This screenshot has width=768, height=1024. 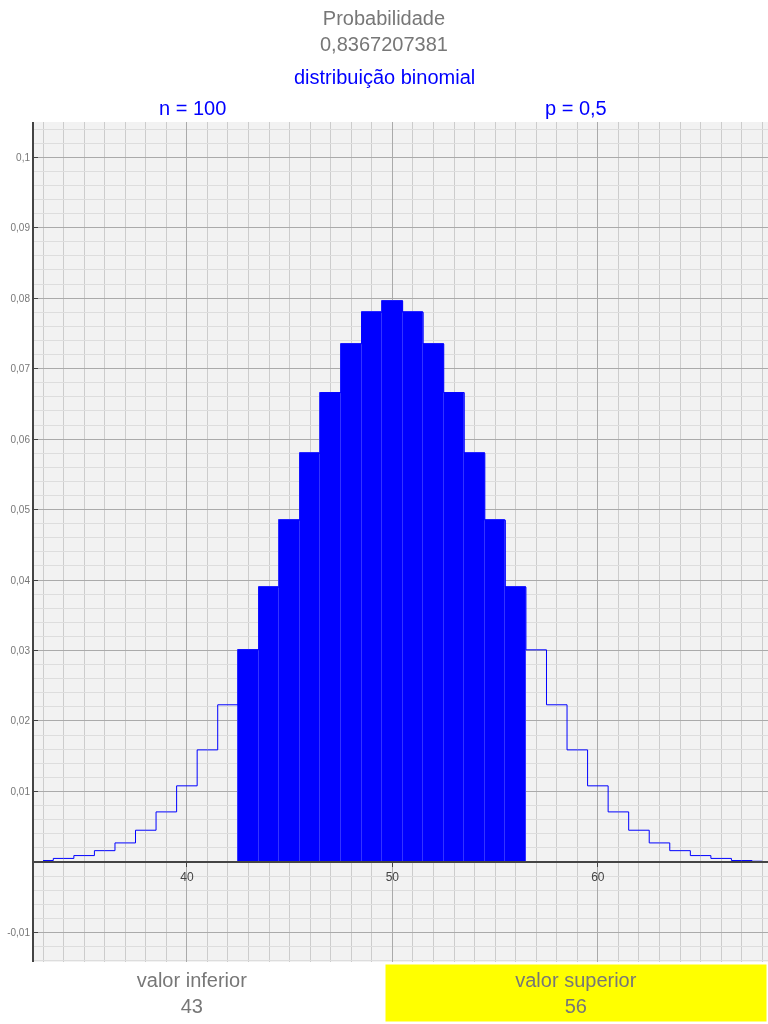 I want to click on text: n = 100, so click(x=193, y=108).